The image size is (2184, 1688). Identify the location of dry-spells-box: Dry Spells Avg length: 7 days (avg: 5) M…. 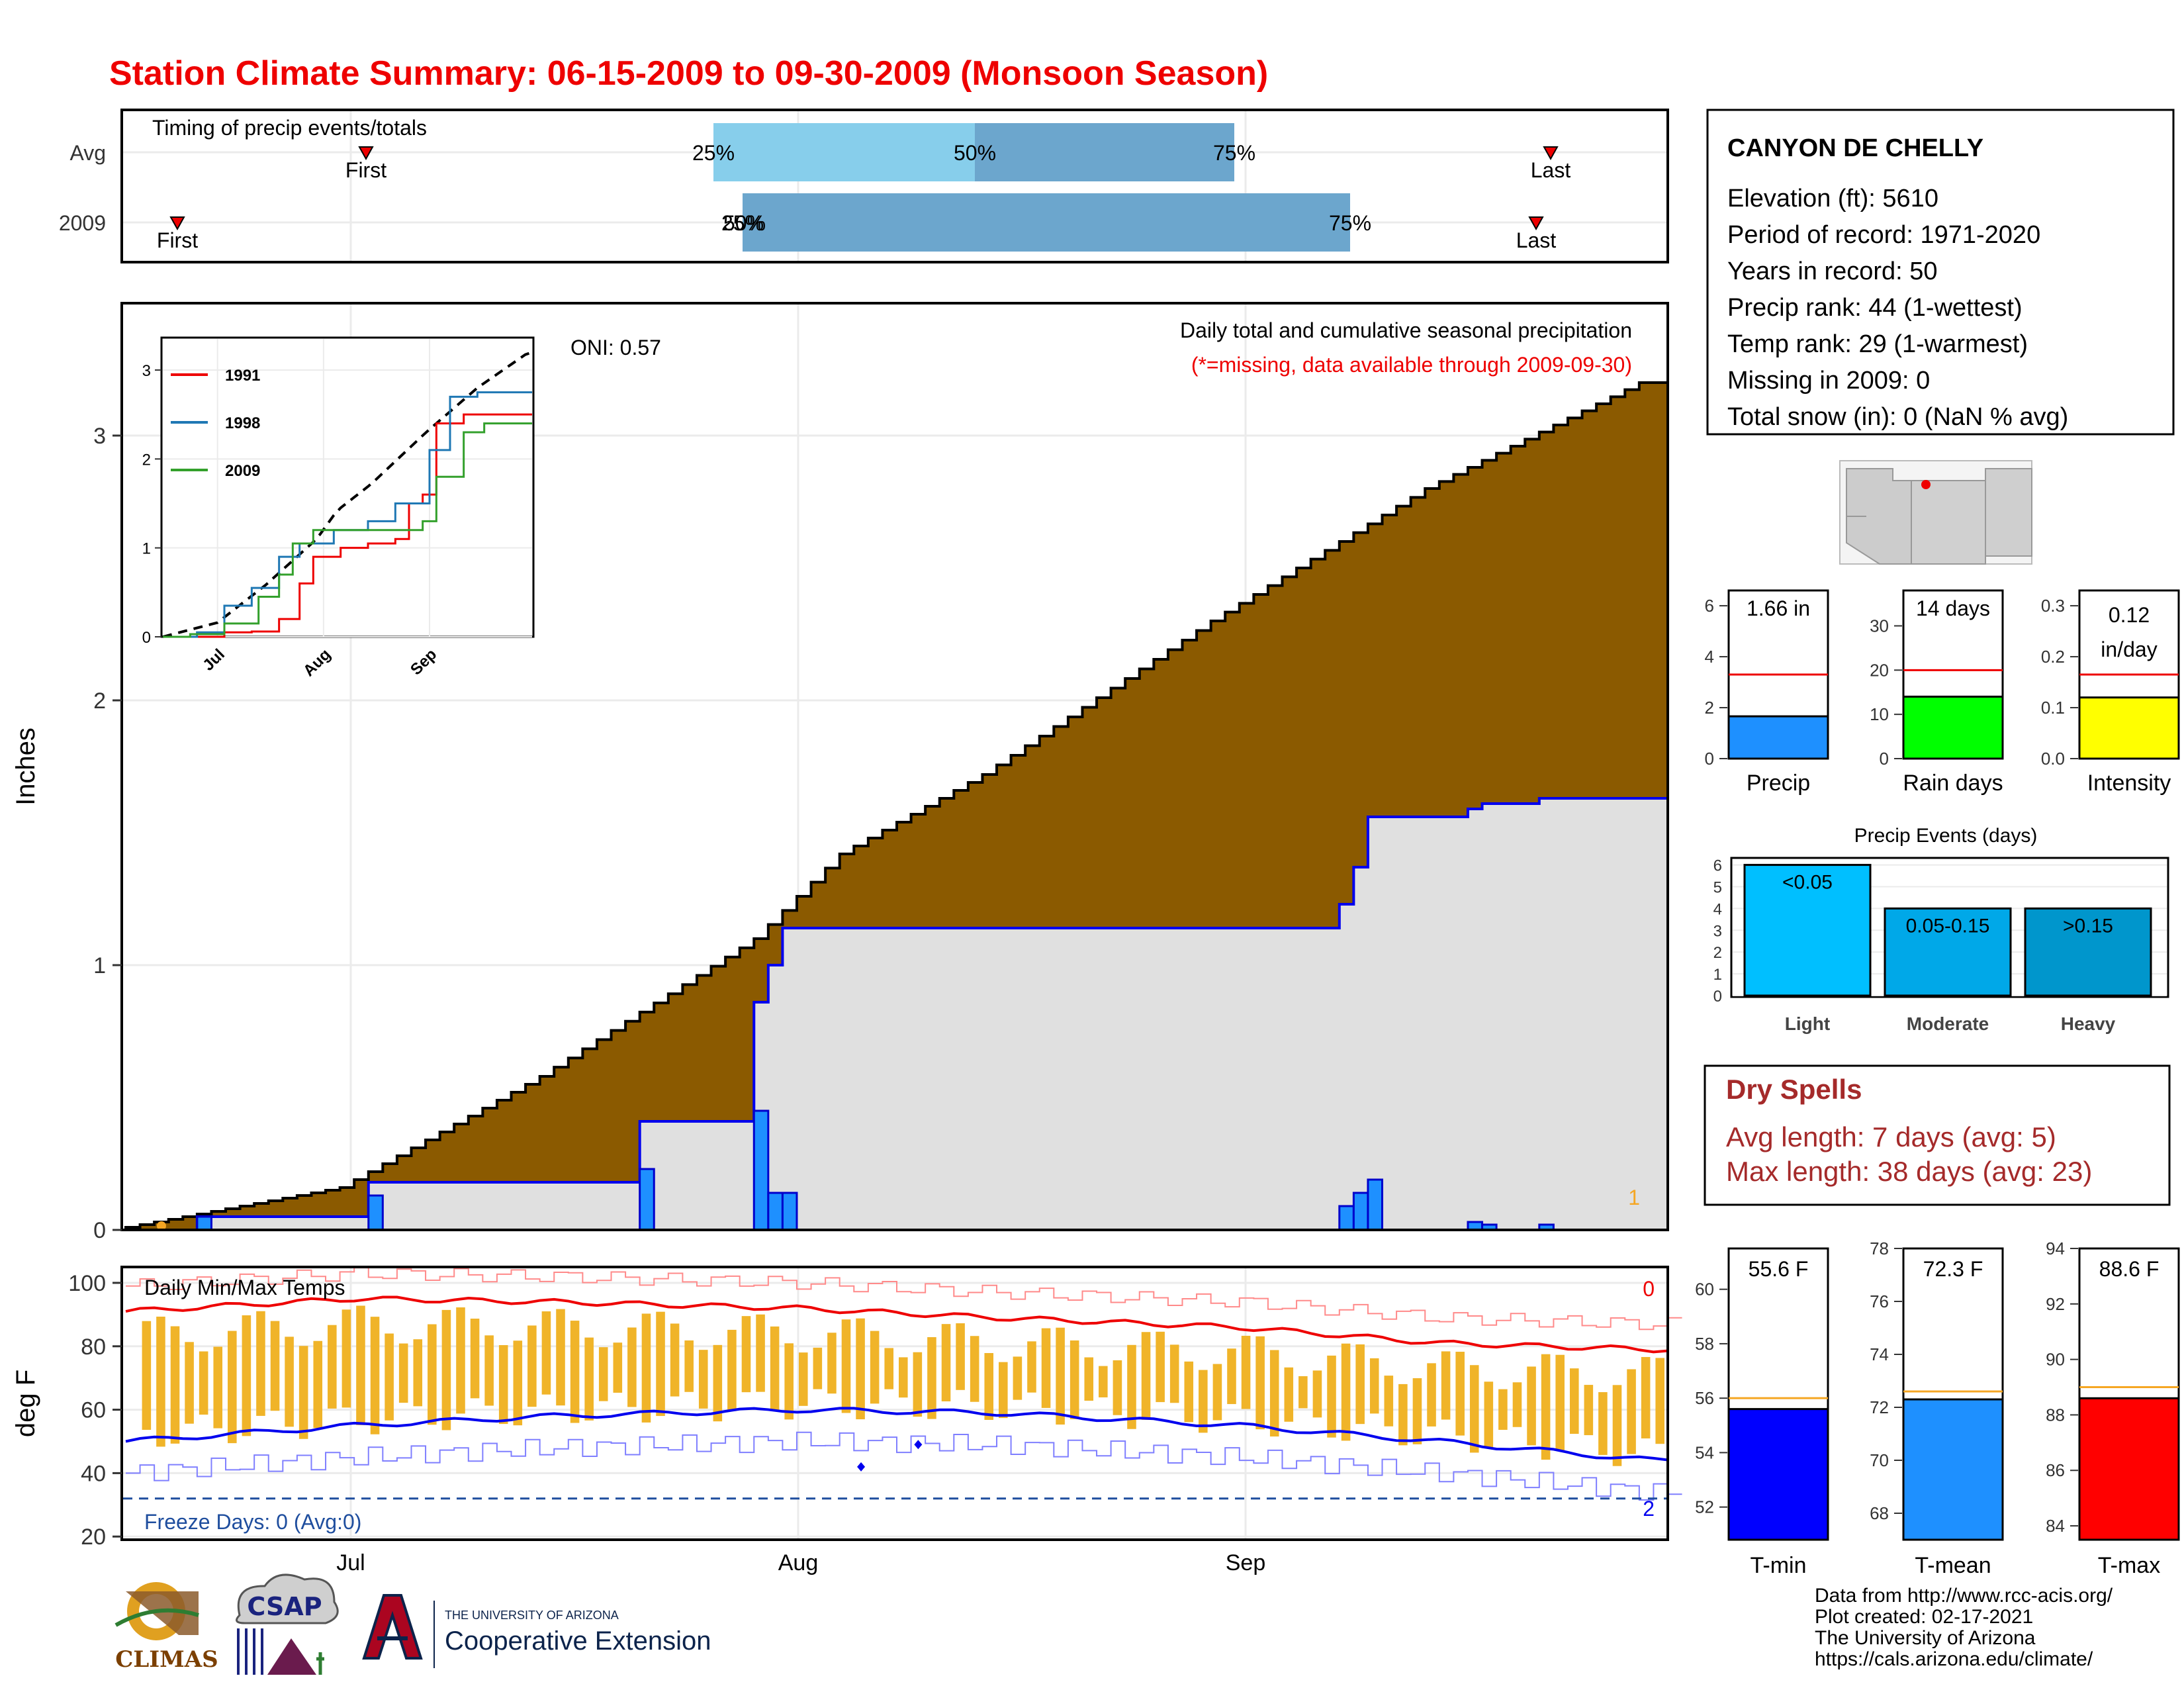
(1937, 1135).